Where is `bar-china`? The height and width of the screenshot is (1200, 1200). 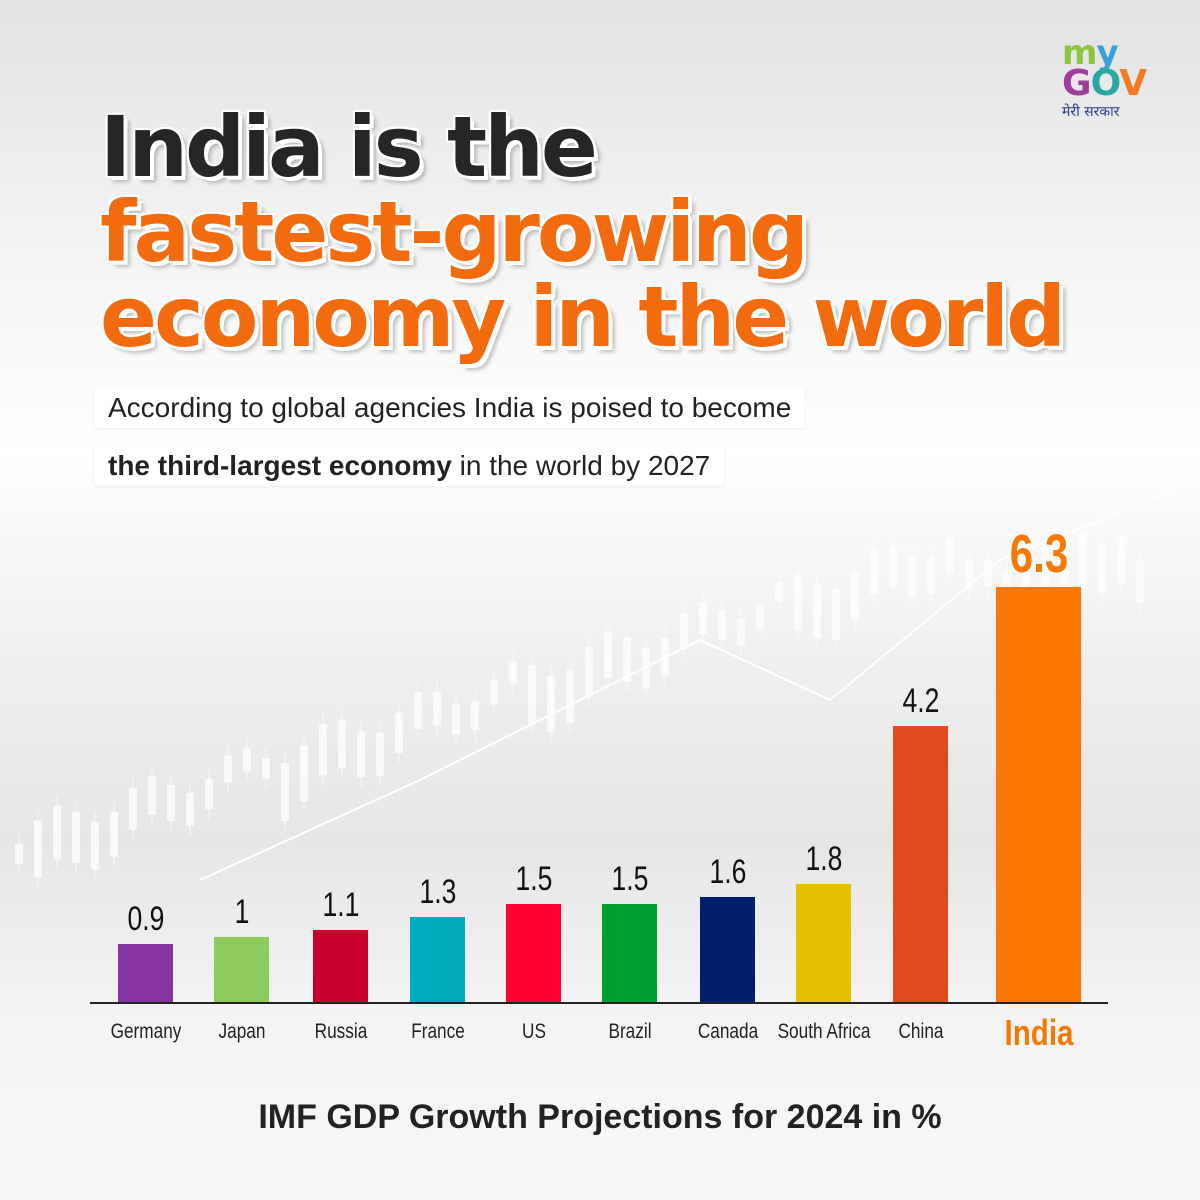 bar-china is located at coordinates (920, 864).